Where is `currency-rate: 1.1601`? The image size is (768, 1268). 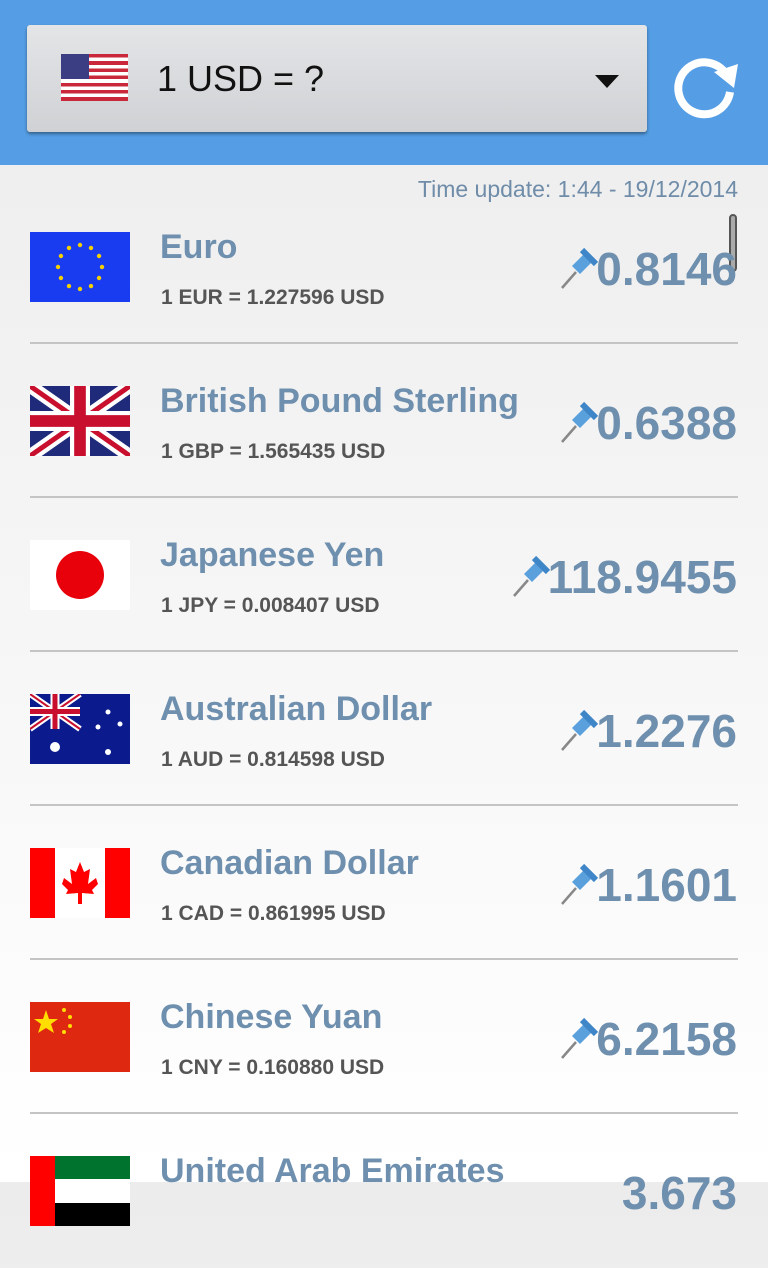 currency-rate: 1.1601 is located at coordinates (647, 885).